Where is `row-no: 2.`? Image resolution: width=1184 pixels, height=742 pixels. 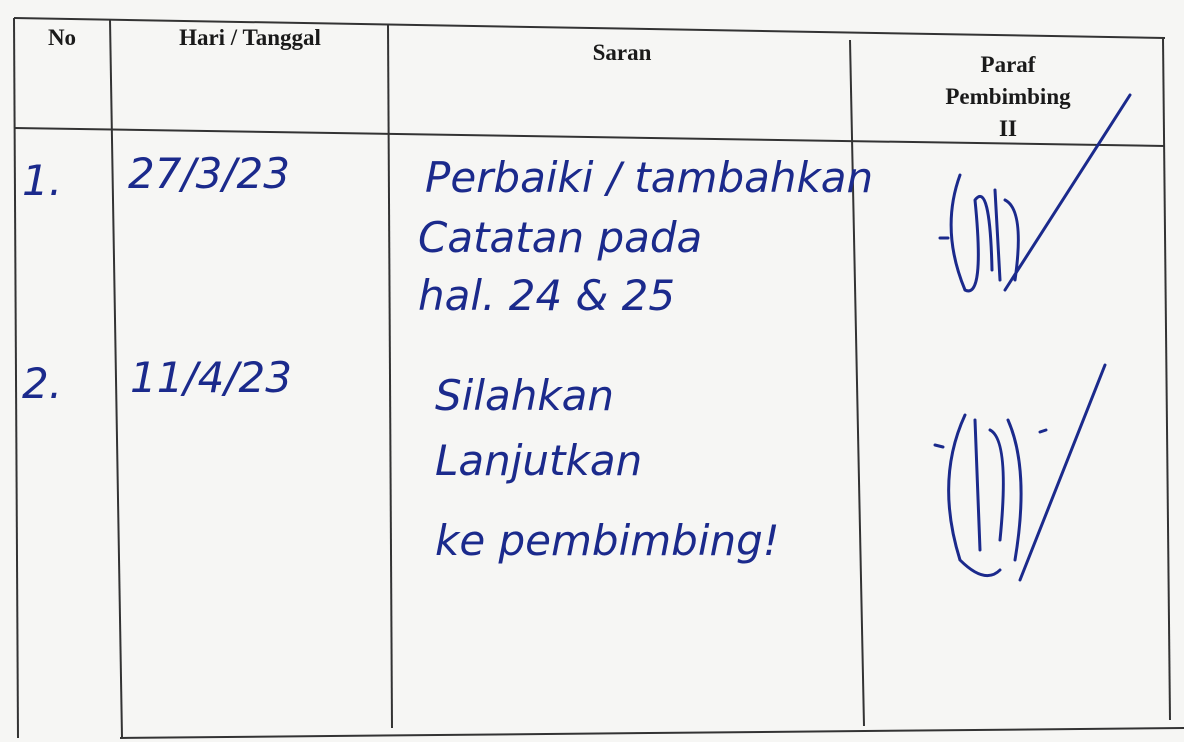 row-no: 2. is located at coordinates (42, 383).